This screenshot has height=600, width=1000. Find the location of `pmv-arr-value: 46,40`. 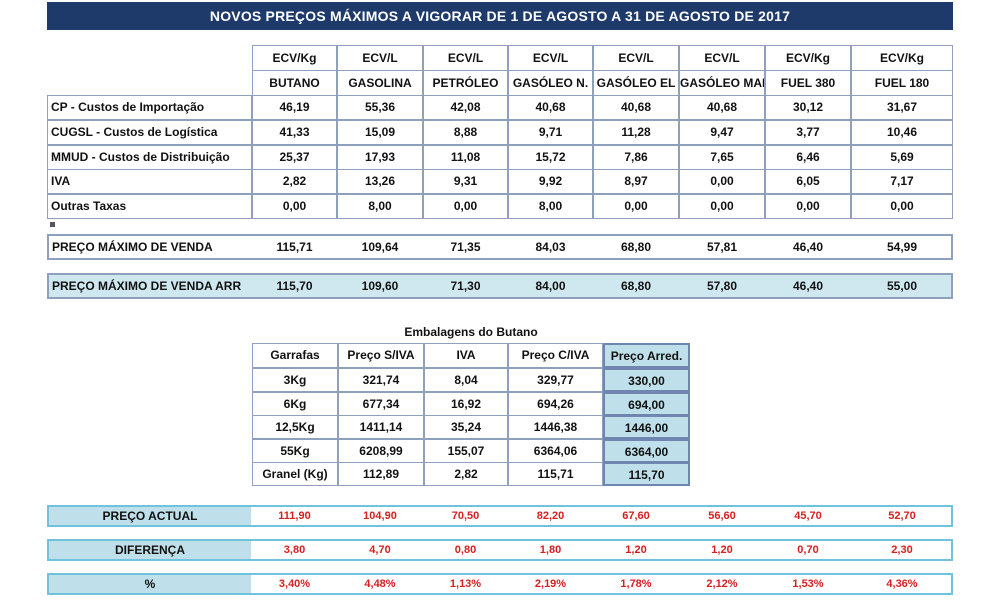

pmv-arr-value: 46,40 is located at coordinates (808, 286).